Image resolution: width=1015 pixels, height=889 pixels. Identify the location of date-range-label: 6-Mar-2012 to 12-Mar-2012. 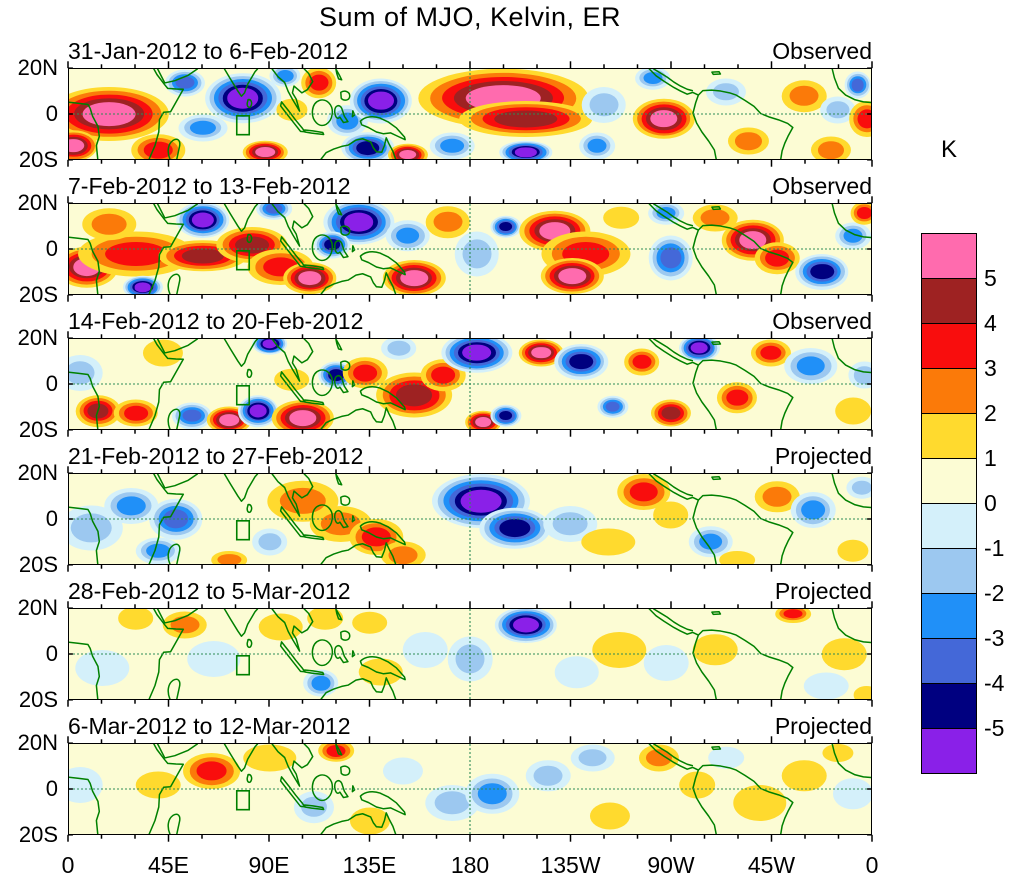
(209, 726).